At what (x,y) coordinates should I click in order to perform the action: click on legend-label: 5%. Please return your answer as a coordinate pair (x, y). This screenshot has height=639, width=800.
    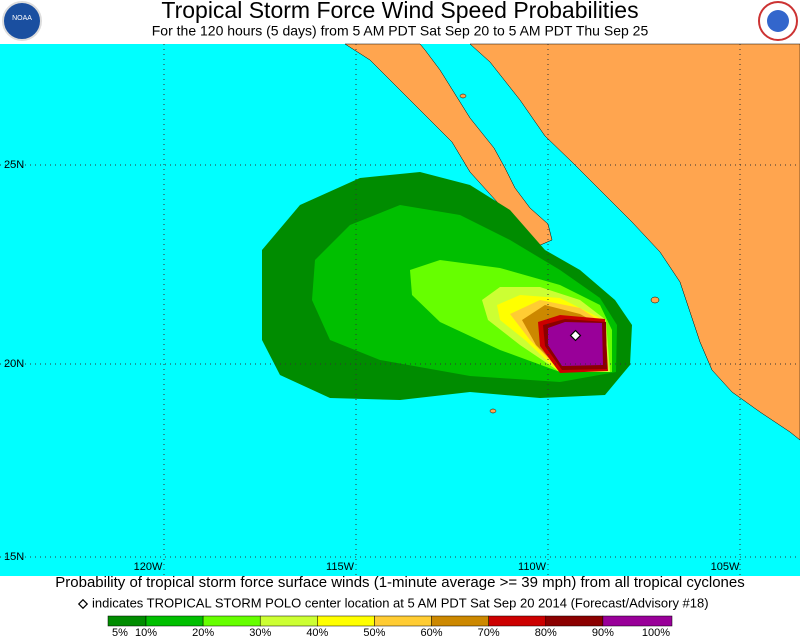
    Looking at the image, I should click on (120, 633).